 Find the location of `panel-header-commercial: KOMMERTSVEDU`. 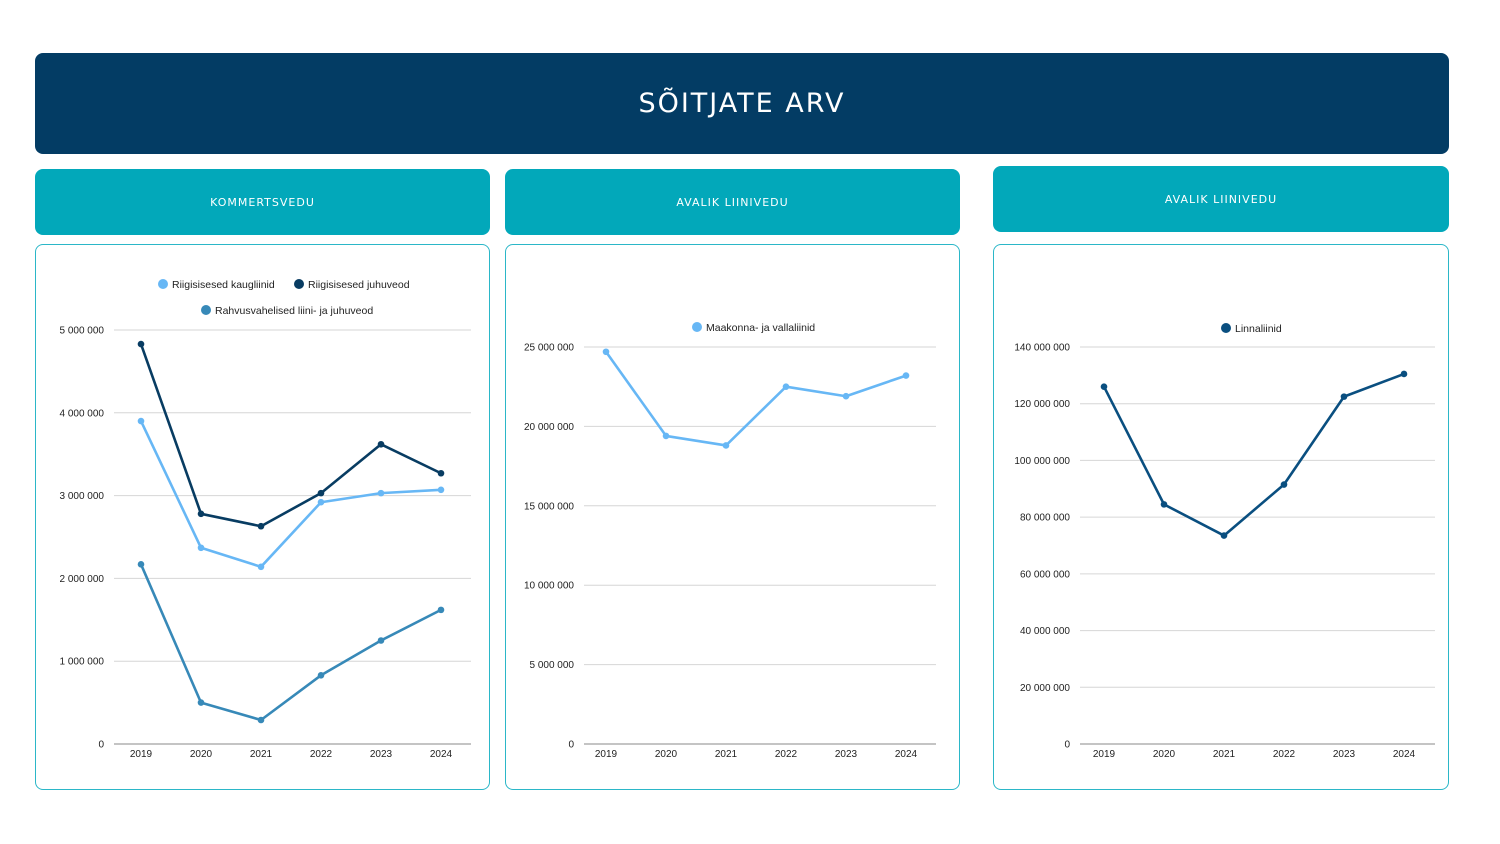

panel-header-commercial: KOMMERTSVEDU is located at coordinates (262, 202).